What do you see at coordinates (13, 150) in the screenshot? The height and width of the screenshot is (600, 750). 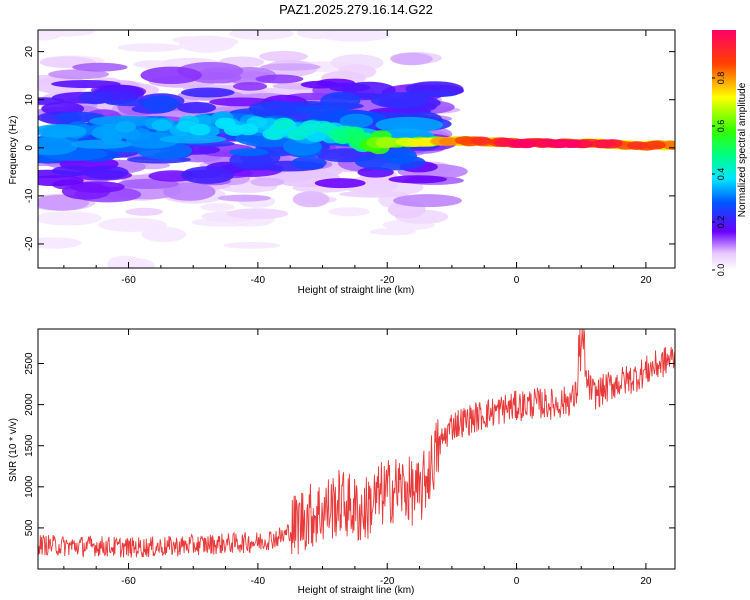 I see `spectrogram-ylabel: Frequency (Hz)` at bounding box center [13, 150].